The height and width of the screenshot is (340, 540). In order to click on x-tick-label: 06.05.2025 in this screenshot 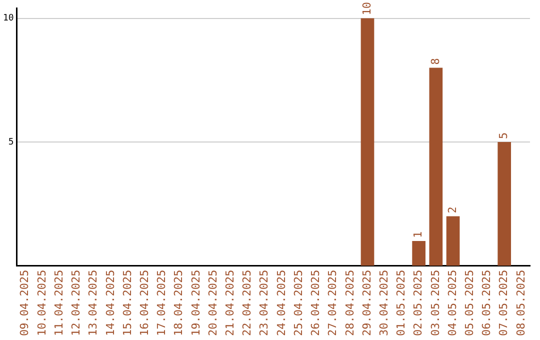, I will do `click(487, 303)`.